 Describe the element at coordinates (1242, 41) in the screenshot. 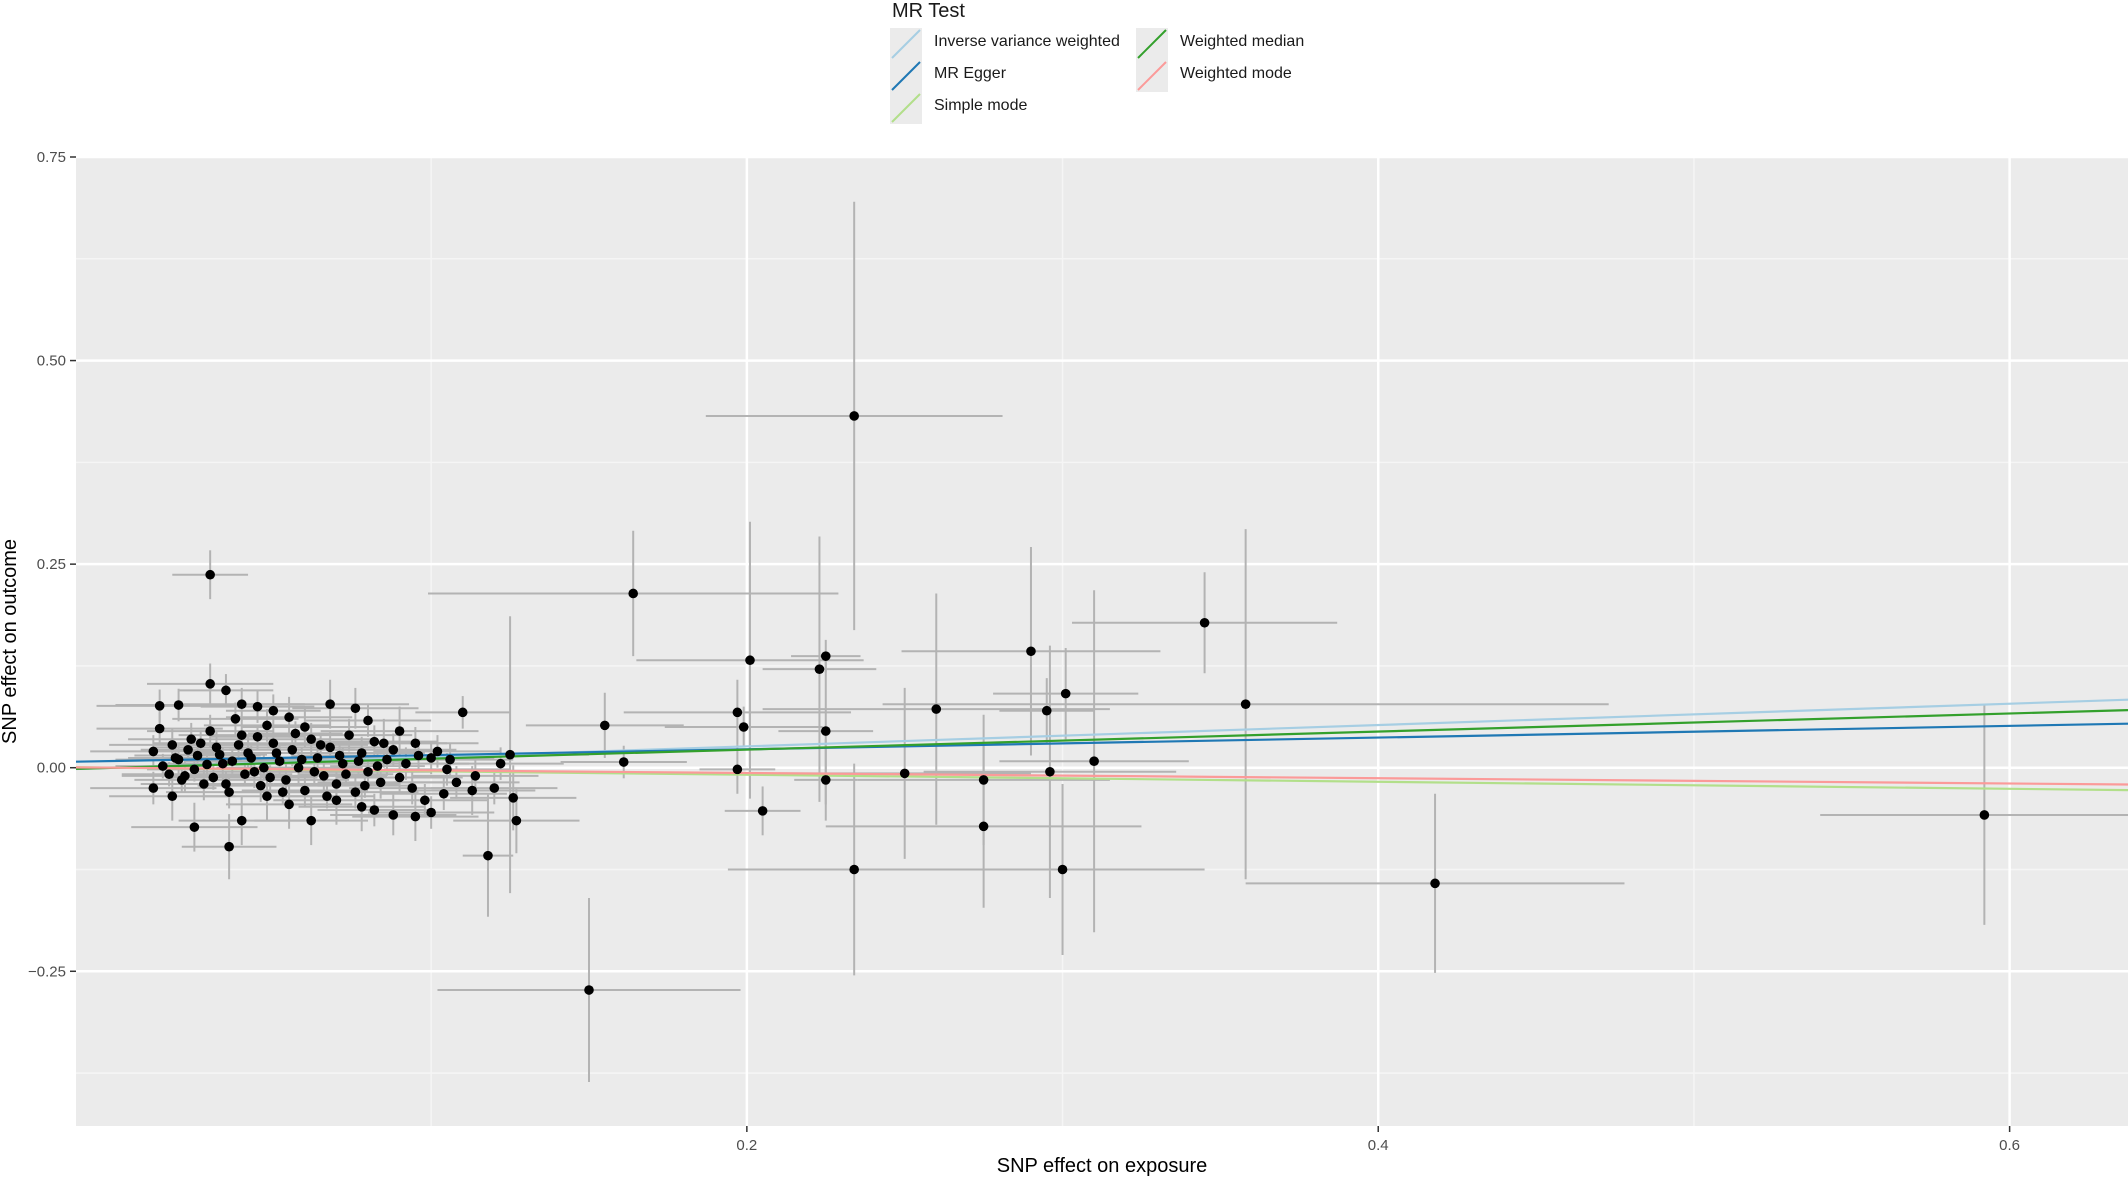

I see `legend-label: Weighted median` at that location.